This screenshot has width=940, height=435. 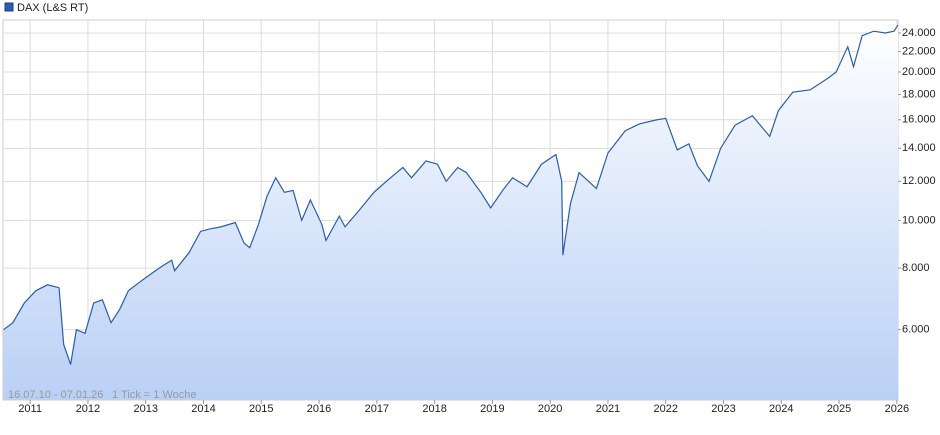 I want to click on legend-label: DAX (L&S RT), so click(x=52, y=8).